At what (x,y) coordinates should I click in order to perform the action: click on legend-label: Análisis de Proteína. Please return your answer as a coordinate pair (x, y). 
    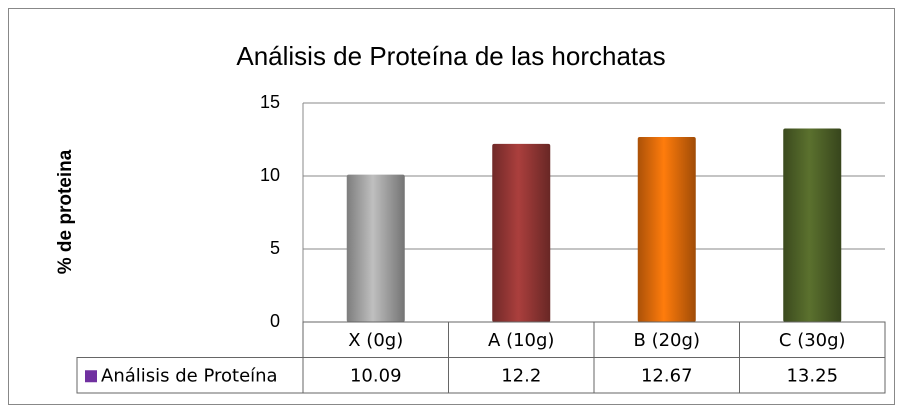
    Looking at the image, I should click on (189, 375).